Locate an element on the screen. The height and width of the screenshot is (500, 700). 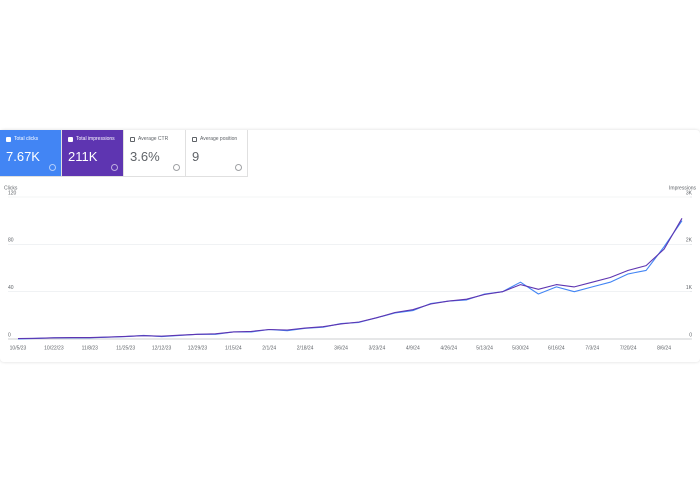
y-tick-label: 80 is located at coordinates (11, 241).